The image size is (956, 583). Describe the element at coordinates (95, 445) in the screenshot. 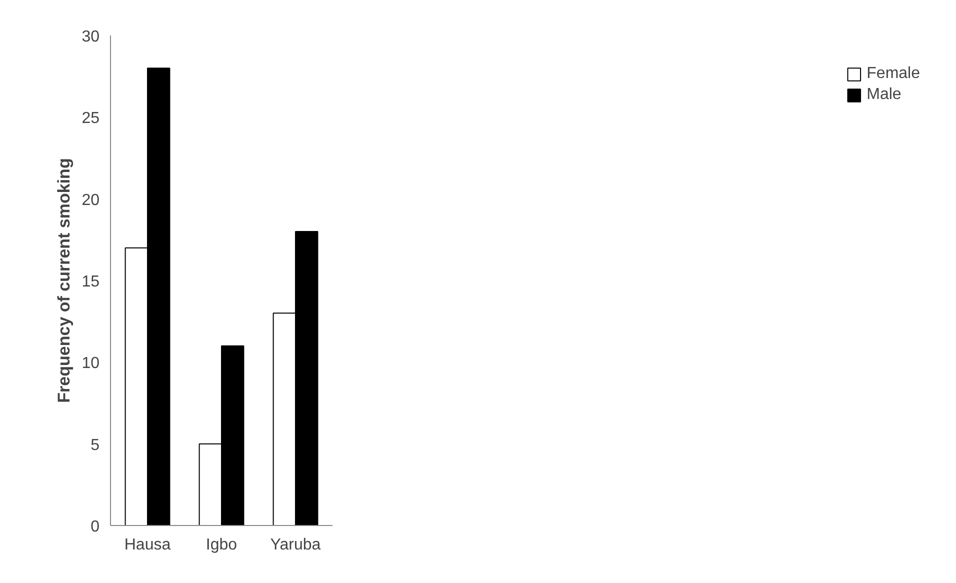

I see `y-tick-label: 5` at that location.